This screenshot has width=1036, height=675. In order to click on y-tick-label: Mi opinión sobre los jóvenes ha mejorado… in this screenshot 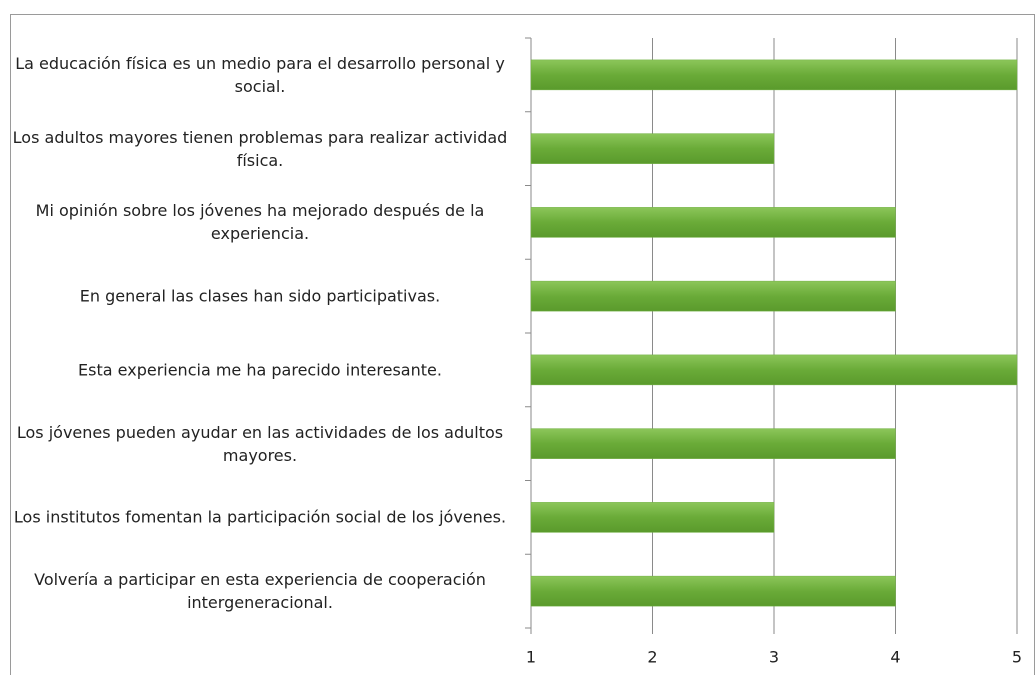, I will do `click(260, 222)`.